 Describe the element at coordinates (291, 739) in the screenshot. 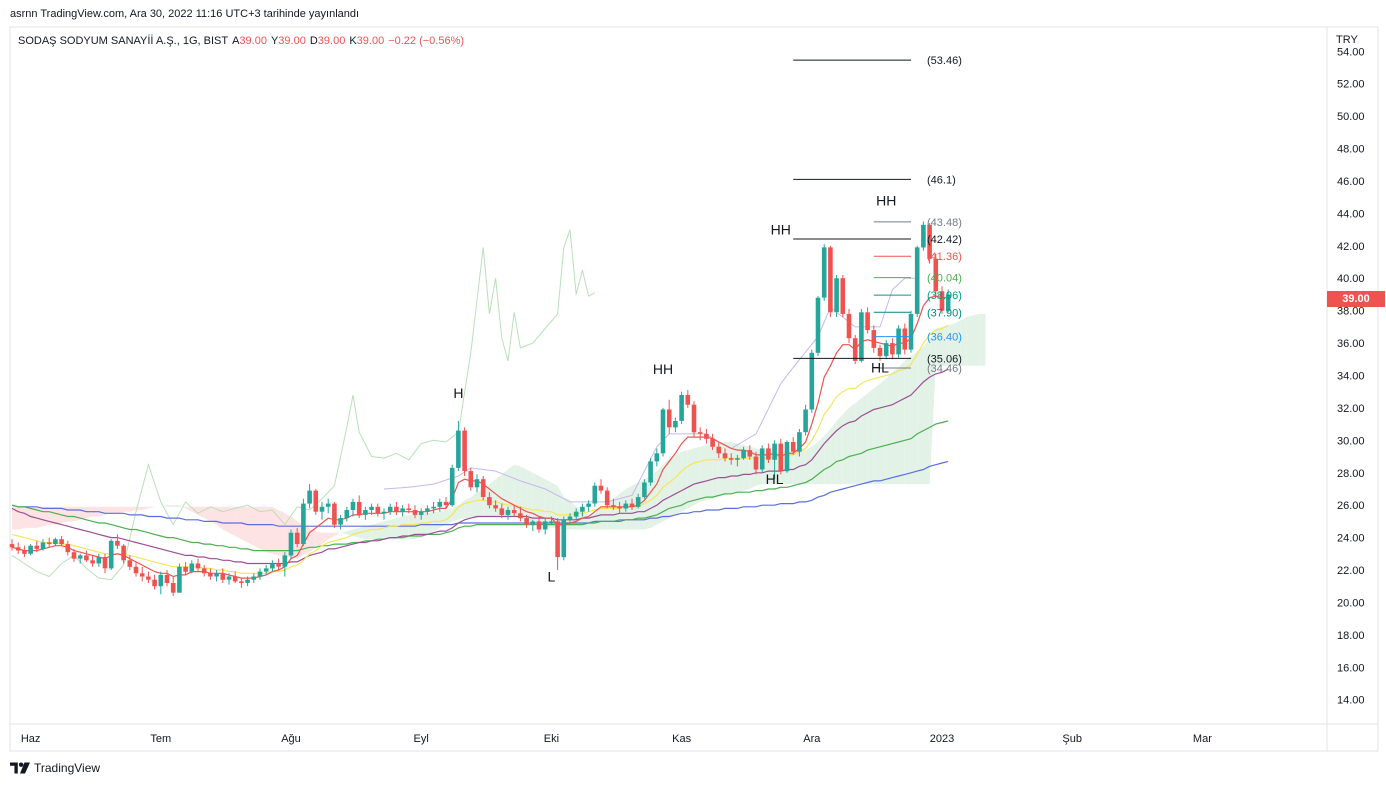

I see `time-tick-label: Ağu` at that location.